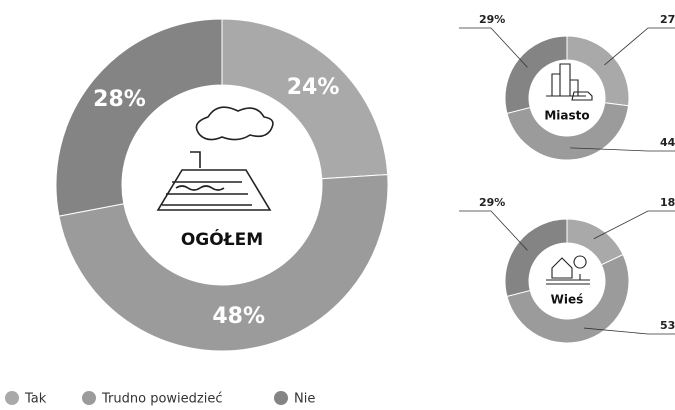  What do you see at coordinates (569, 82) in the screenshot?
I see `city-icon` at bounding box center [569, 82].